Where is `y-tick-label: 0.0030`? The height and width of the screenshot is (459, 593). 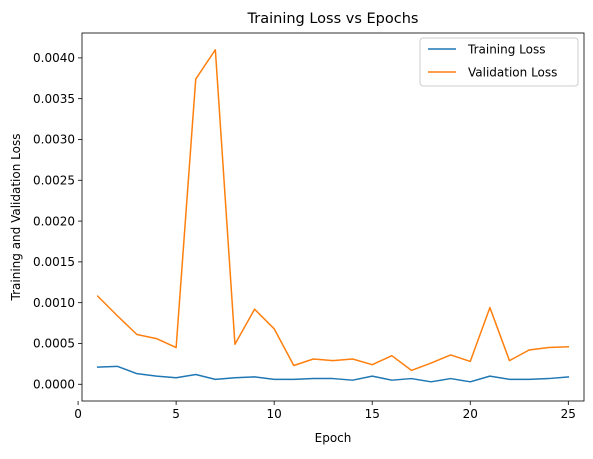 y-tick-label: 0.0030 is located at coordinates (54, 140).